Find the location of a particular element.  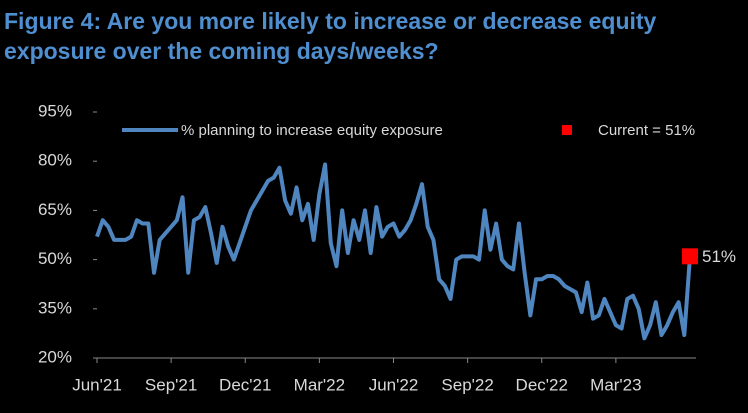

current-marker is located at coordinates (690, 256).